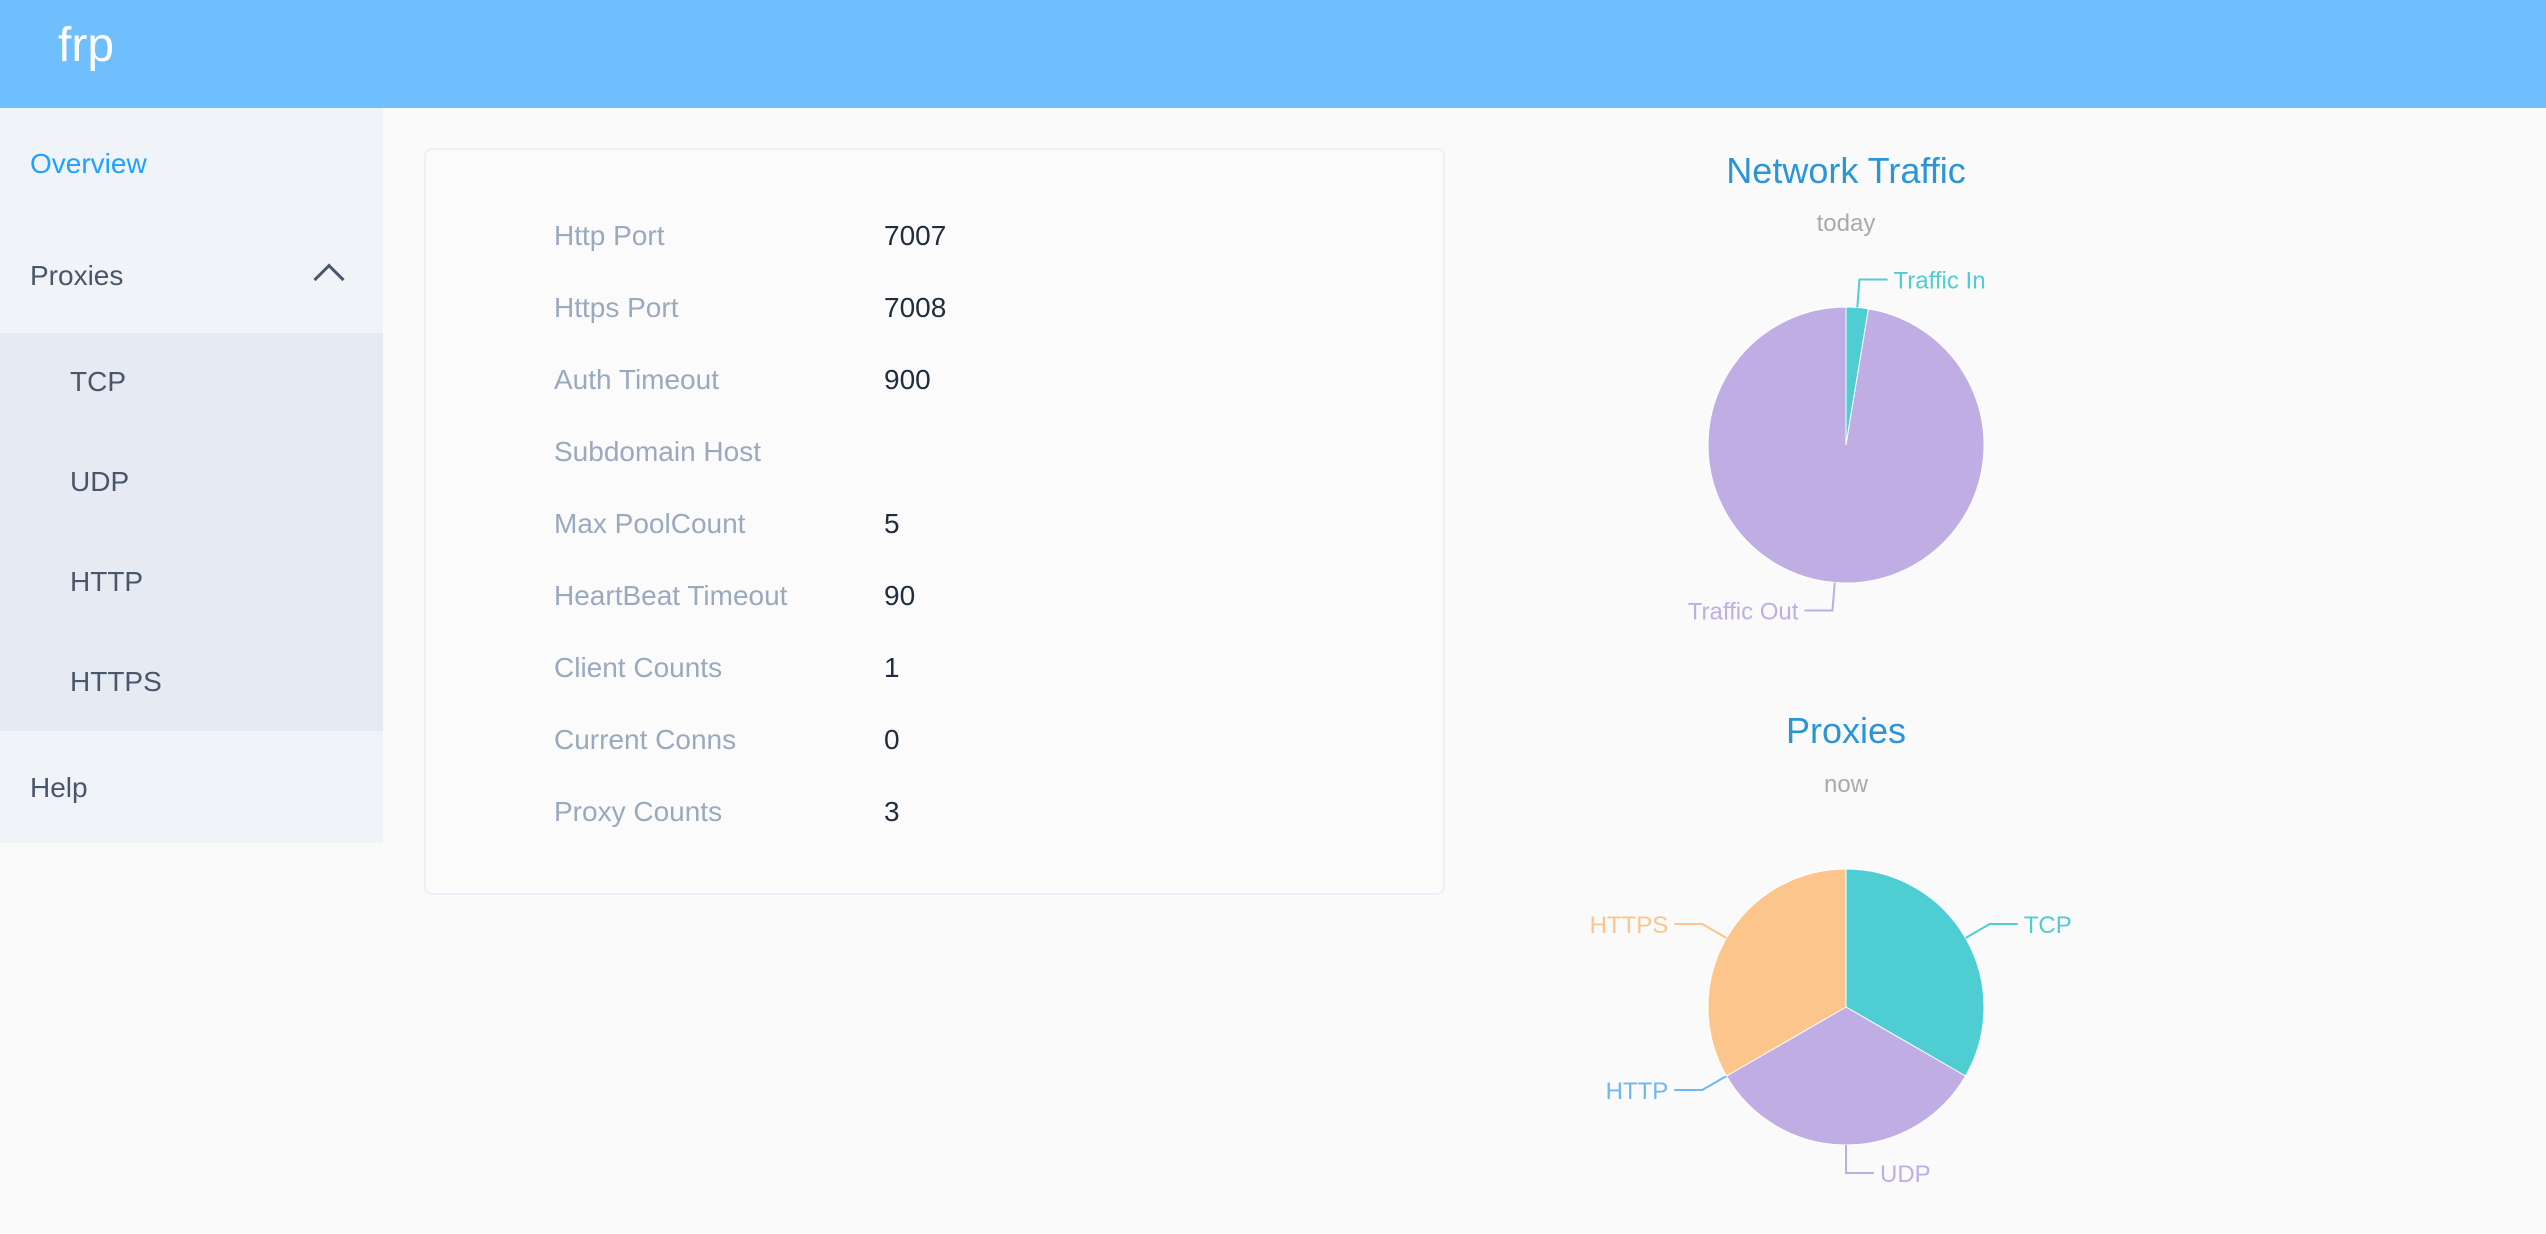  What do you see at coordinates (892, 523) in the screenshot?
I see `info-value: 5` at bounding box center [892, 523].